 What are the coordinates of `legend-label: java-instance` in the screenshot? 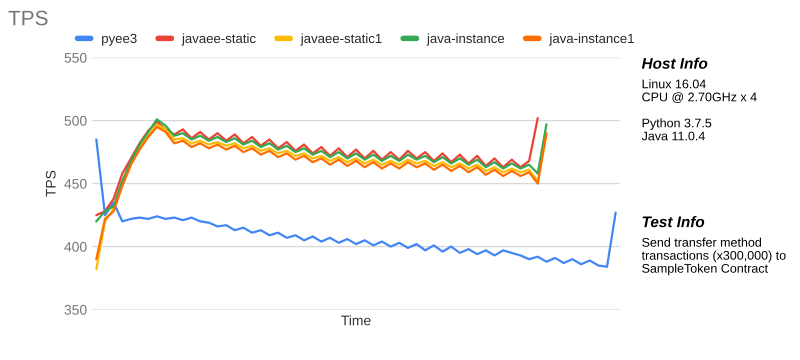 It's located at (465, 39).